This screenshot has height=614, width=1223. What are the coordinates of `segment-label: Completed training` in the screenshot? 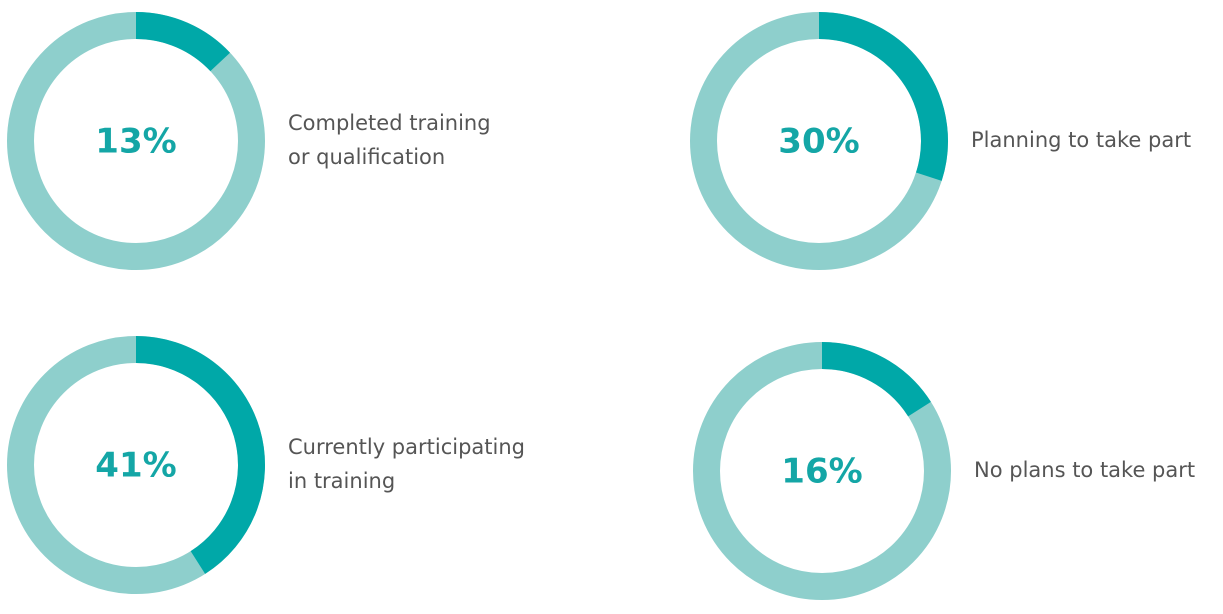 It's located at (389, 123).